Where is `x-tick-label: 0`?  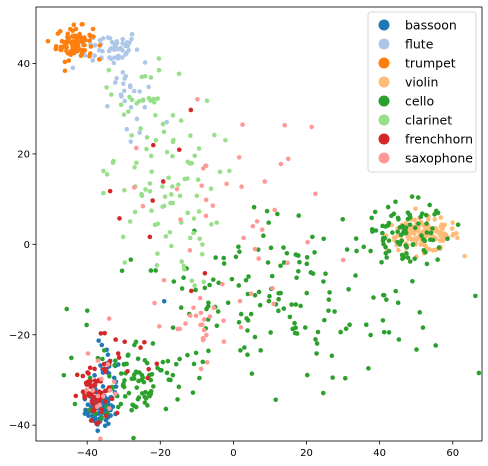
x-tick-label: 0 is located at coordinates (233, 453).